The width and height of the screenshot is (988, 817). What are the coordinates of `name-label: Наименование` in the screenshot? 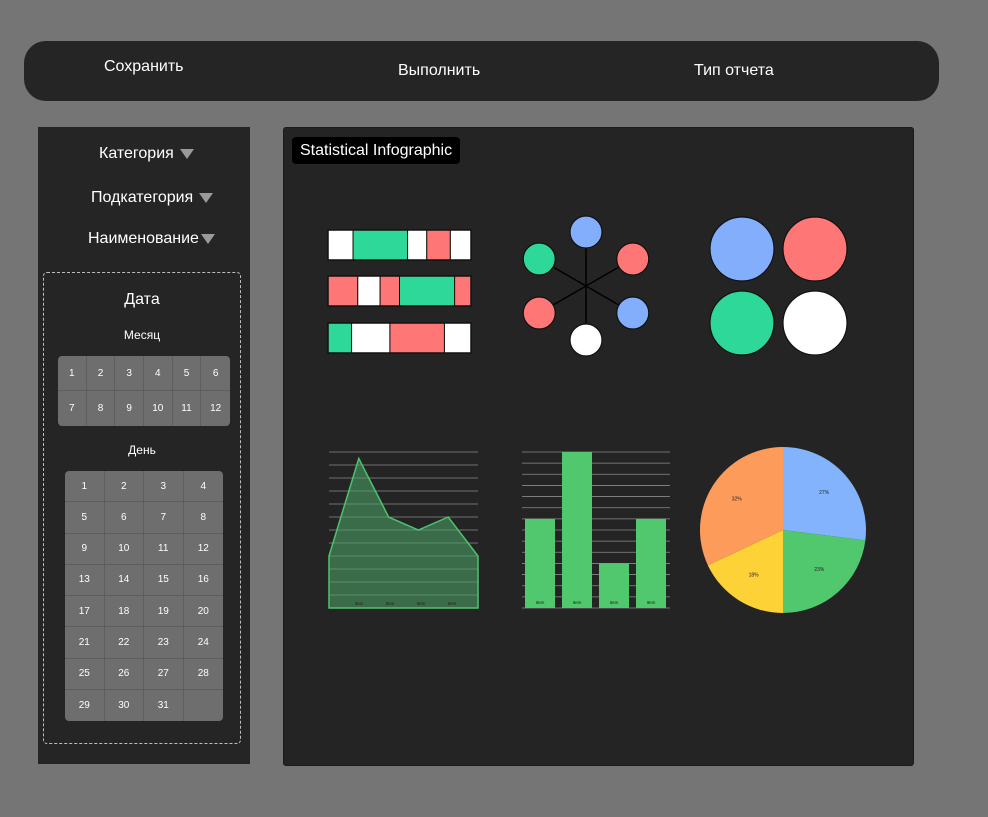 It's located at (143, 238).